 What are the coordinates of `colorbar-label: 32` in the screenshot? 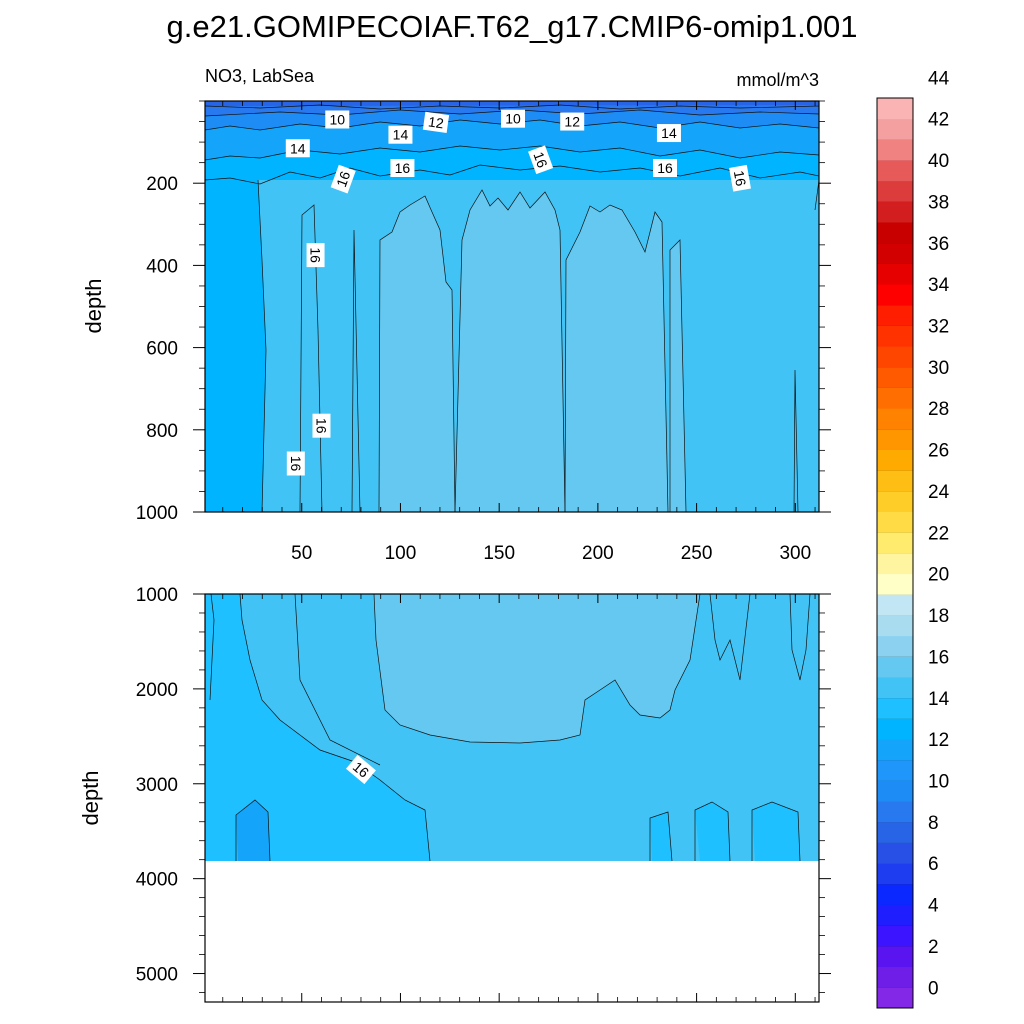 It's located at (938, 327).